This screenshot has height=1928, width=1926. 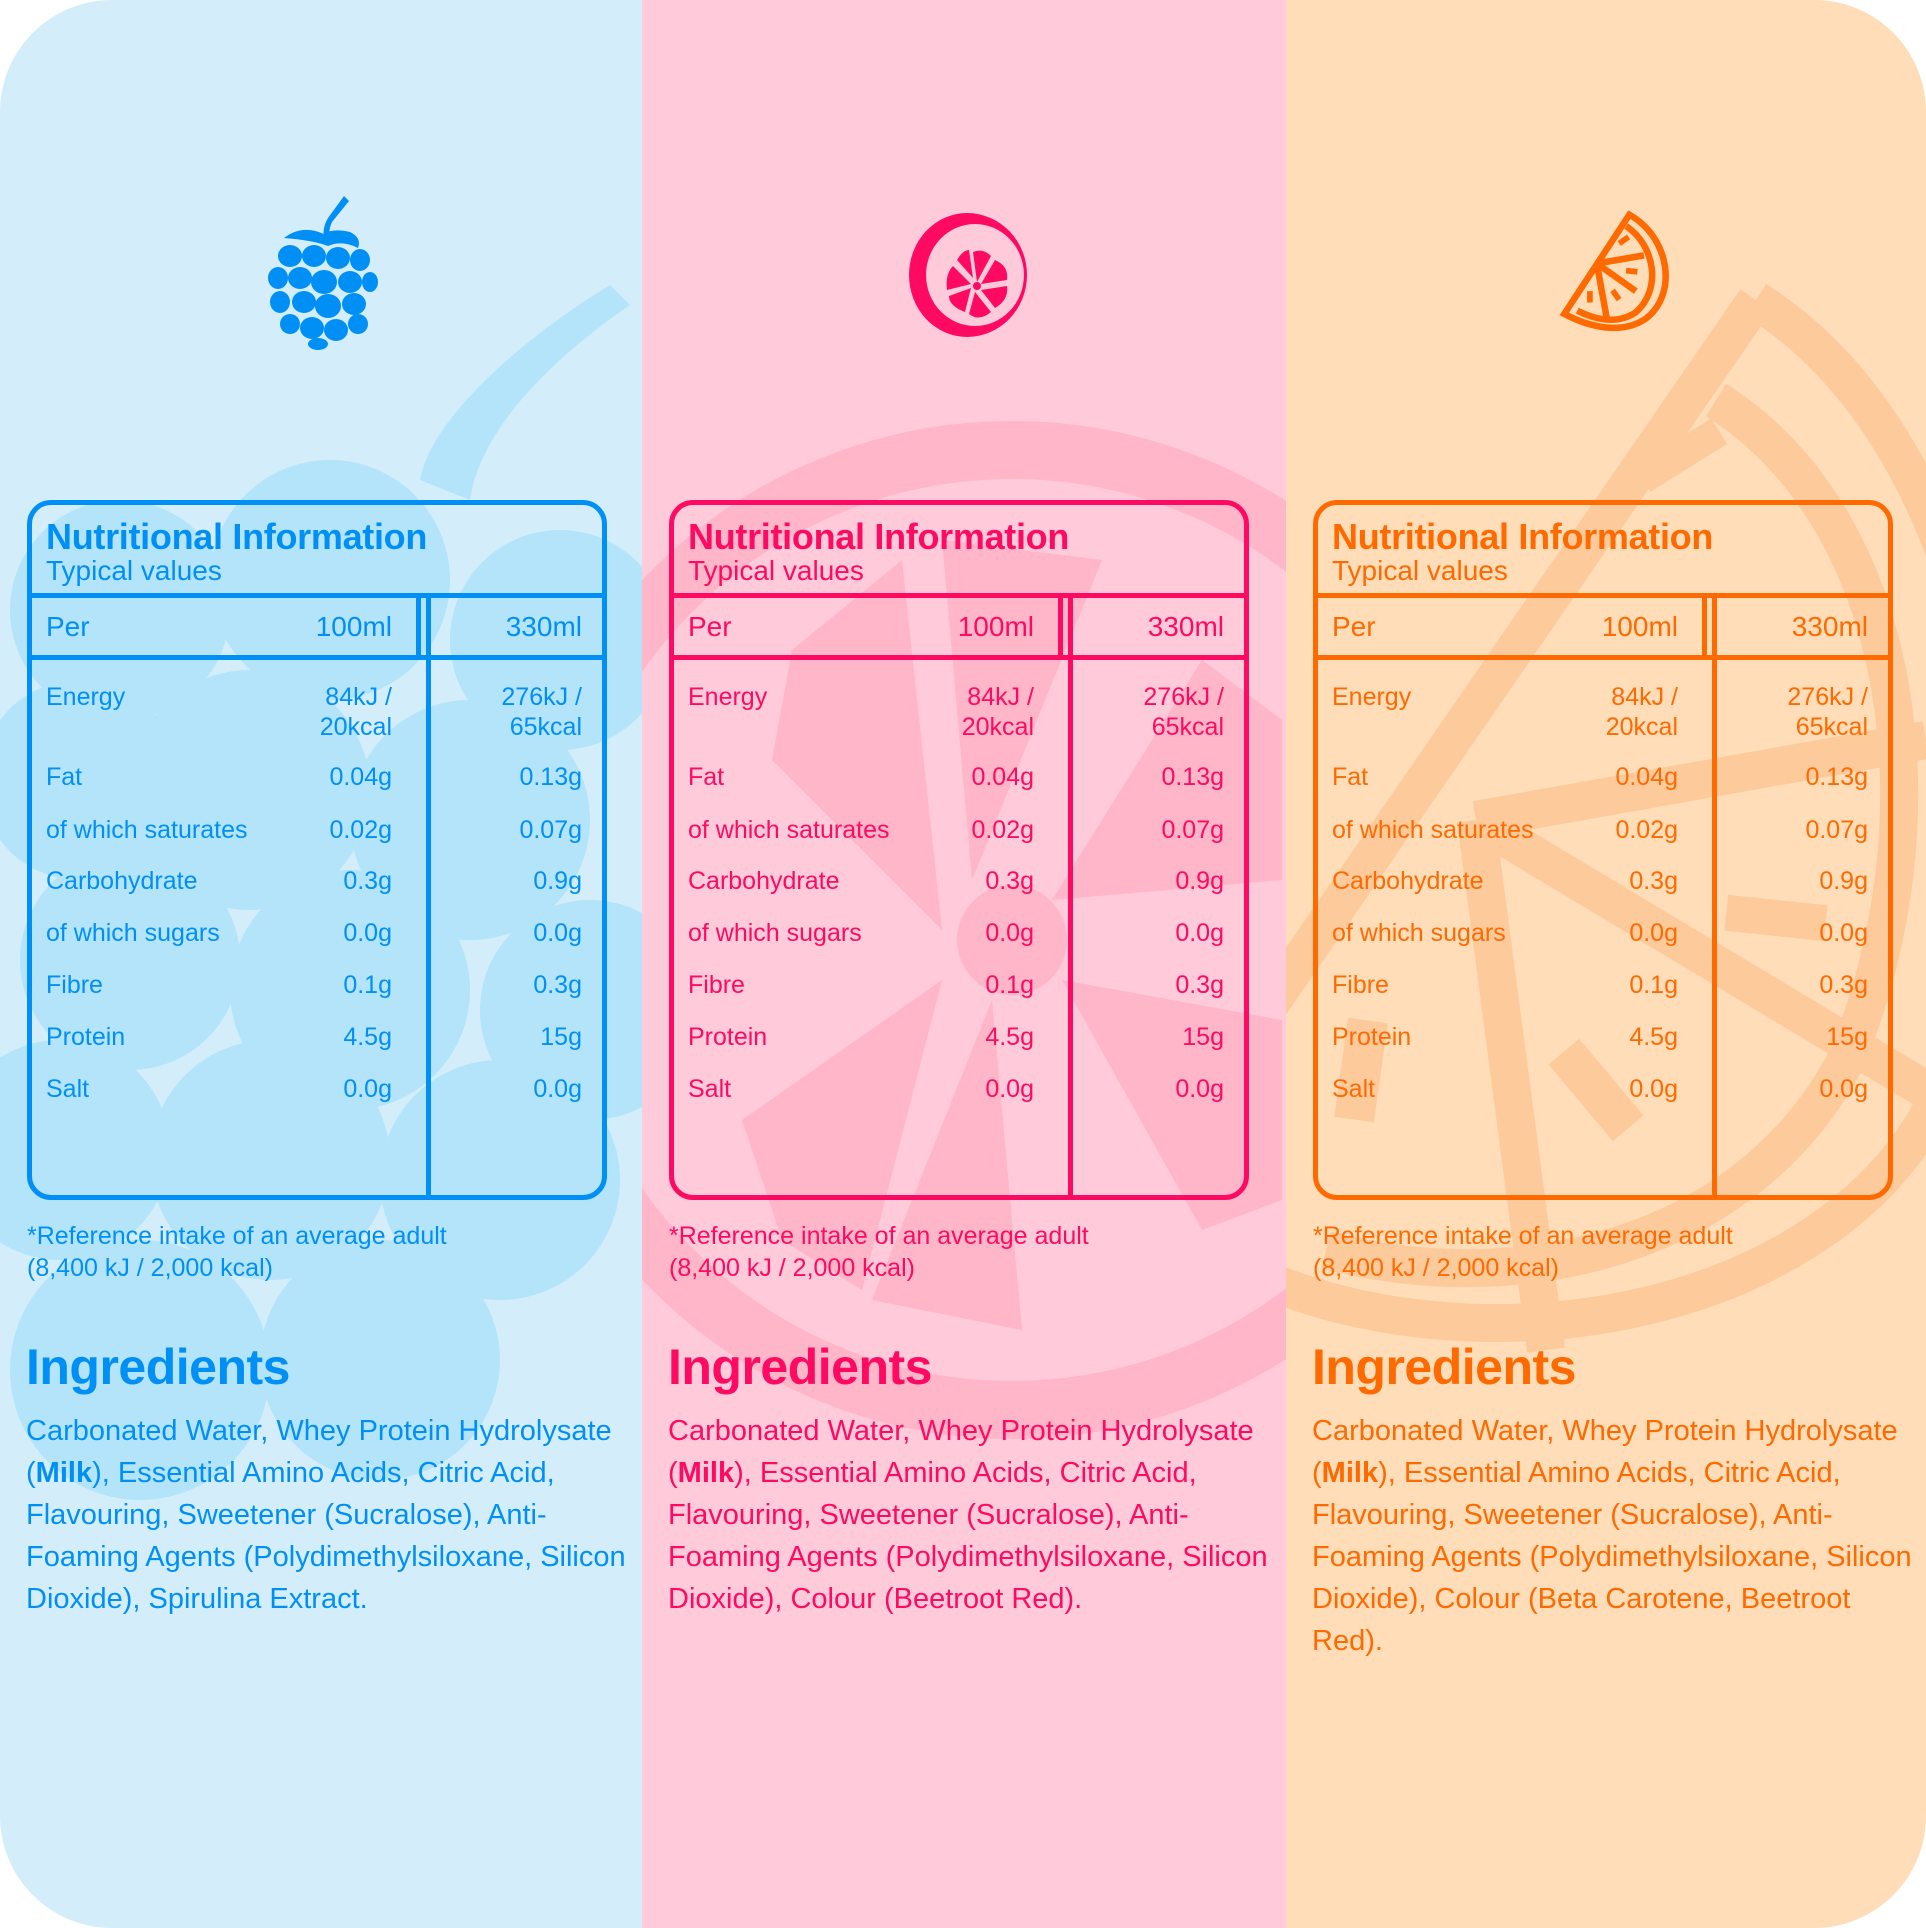 I want to click on table-row: Energy 84kJ / 20kcal 276kJ / 65kcal, so click(x=959, y=712).